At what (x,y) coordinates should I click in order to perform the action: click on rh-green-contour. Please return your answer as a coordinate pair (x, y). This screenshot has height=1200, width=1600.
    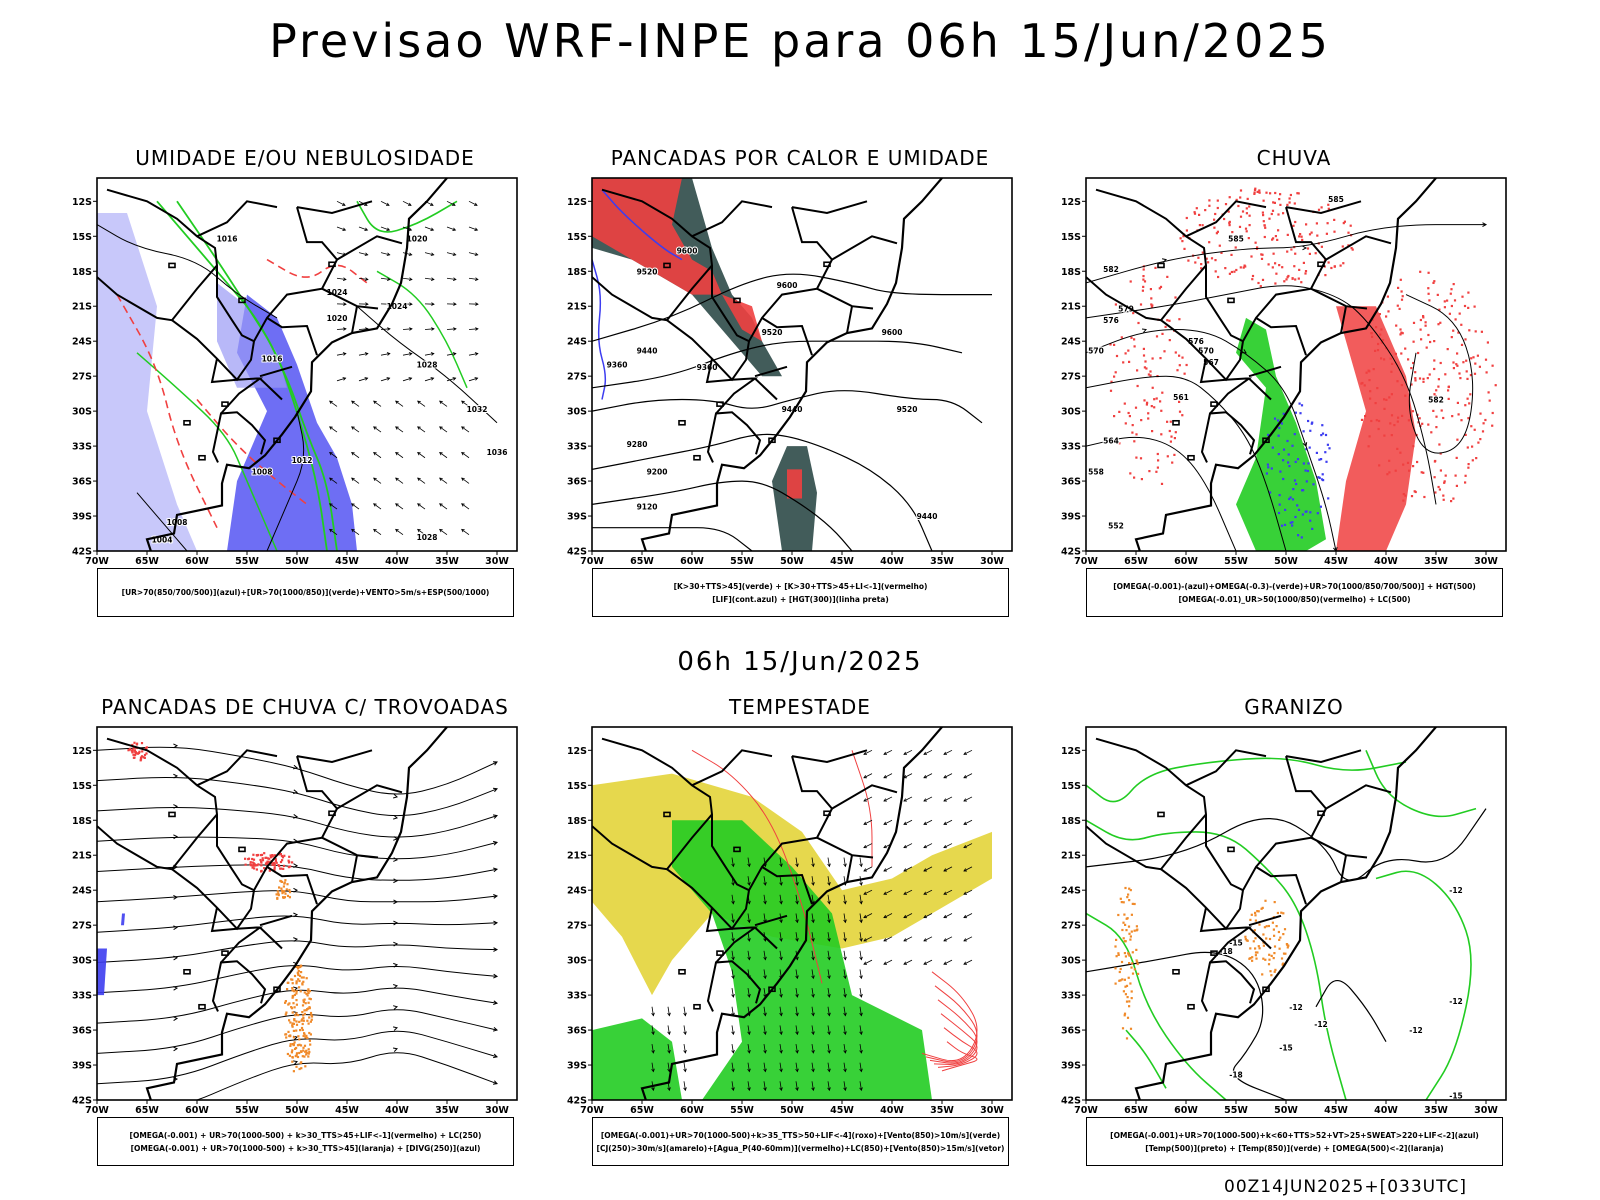
    Looking at the image, I should click on (407, 216).